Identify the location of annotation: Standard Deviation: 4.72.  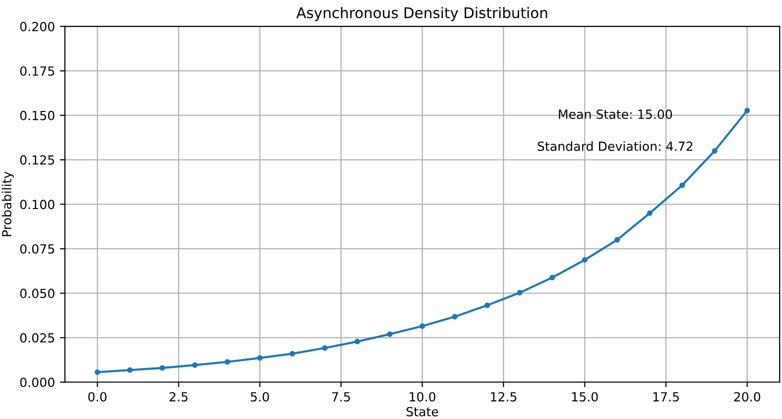
(615, 146).